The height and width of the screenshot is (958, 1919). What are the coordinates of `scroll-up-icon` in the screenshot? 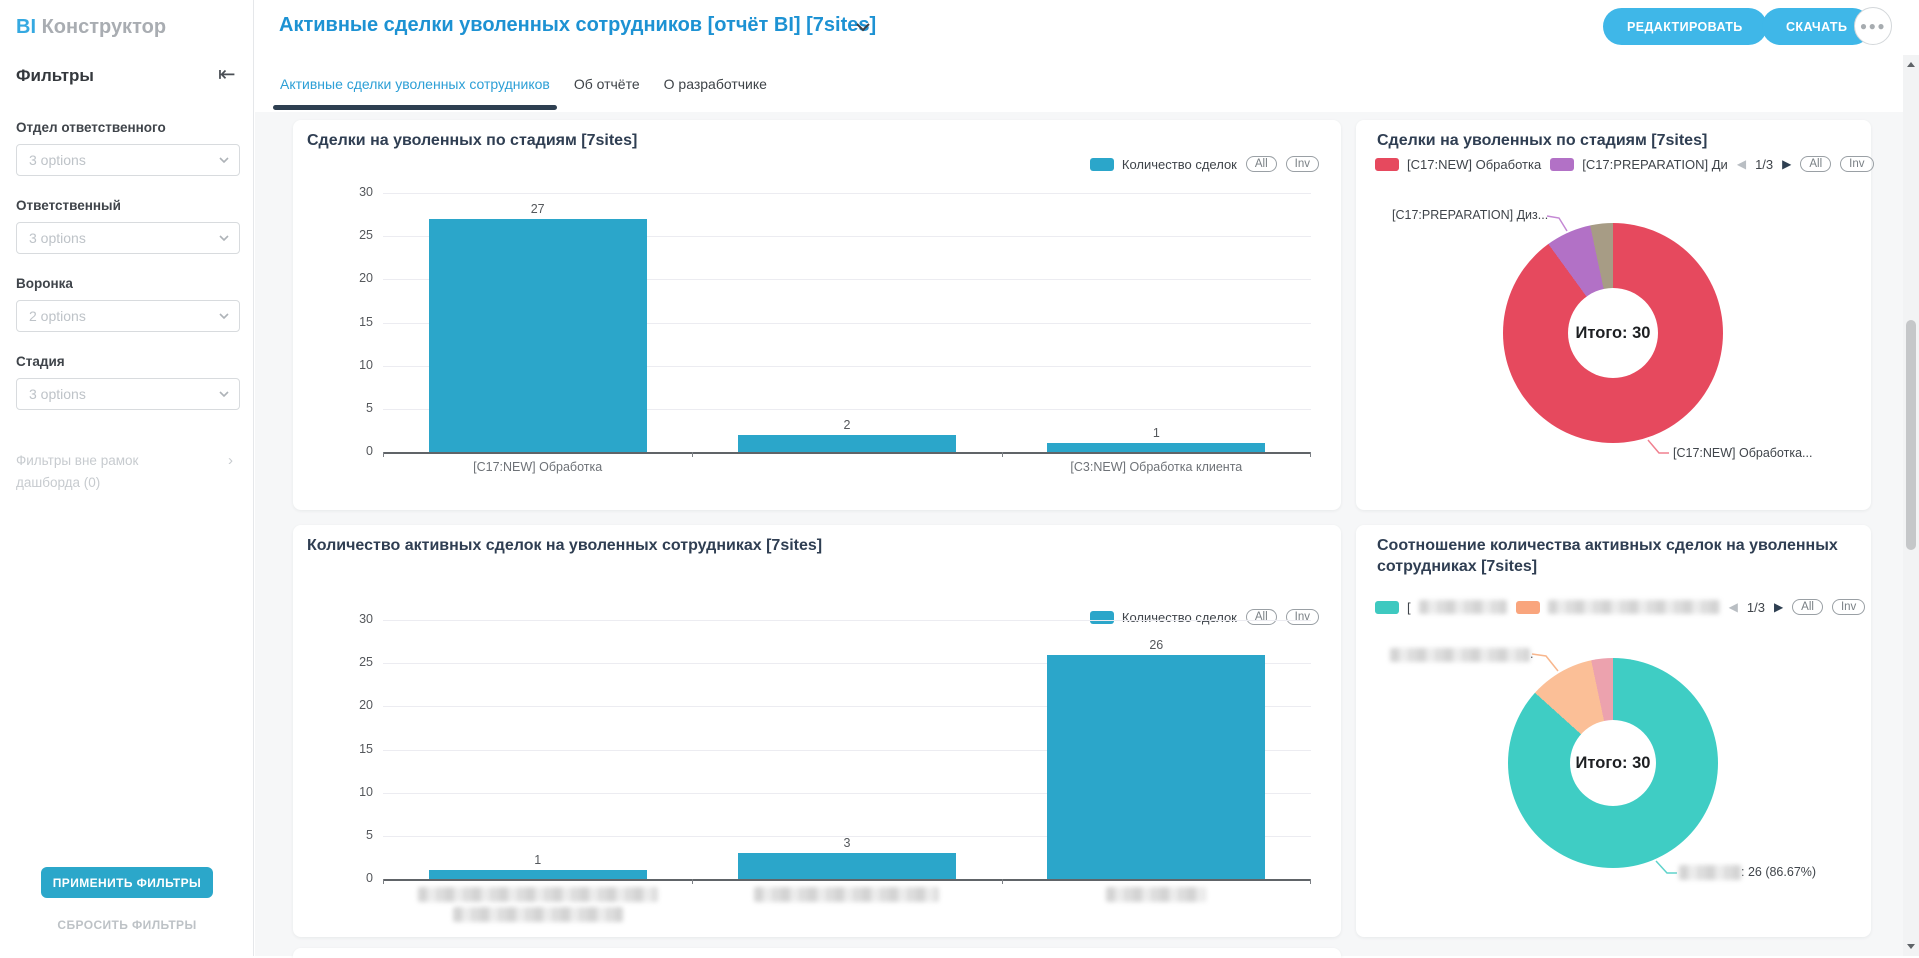 It's located at (1911, 64).